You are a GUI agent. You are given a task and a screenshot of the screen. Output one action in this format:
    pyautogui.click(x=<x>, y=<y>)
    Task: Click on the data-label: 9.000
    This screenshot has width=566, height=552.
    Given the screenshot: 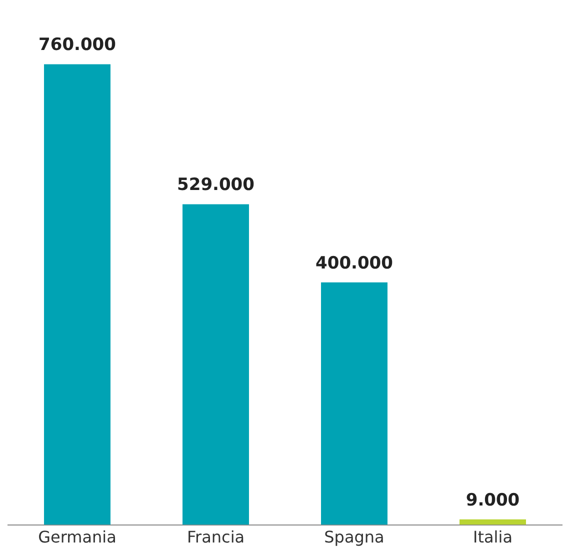 What is the action you would take?
    pyautogui.click(x=493, y=500)
    